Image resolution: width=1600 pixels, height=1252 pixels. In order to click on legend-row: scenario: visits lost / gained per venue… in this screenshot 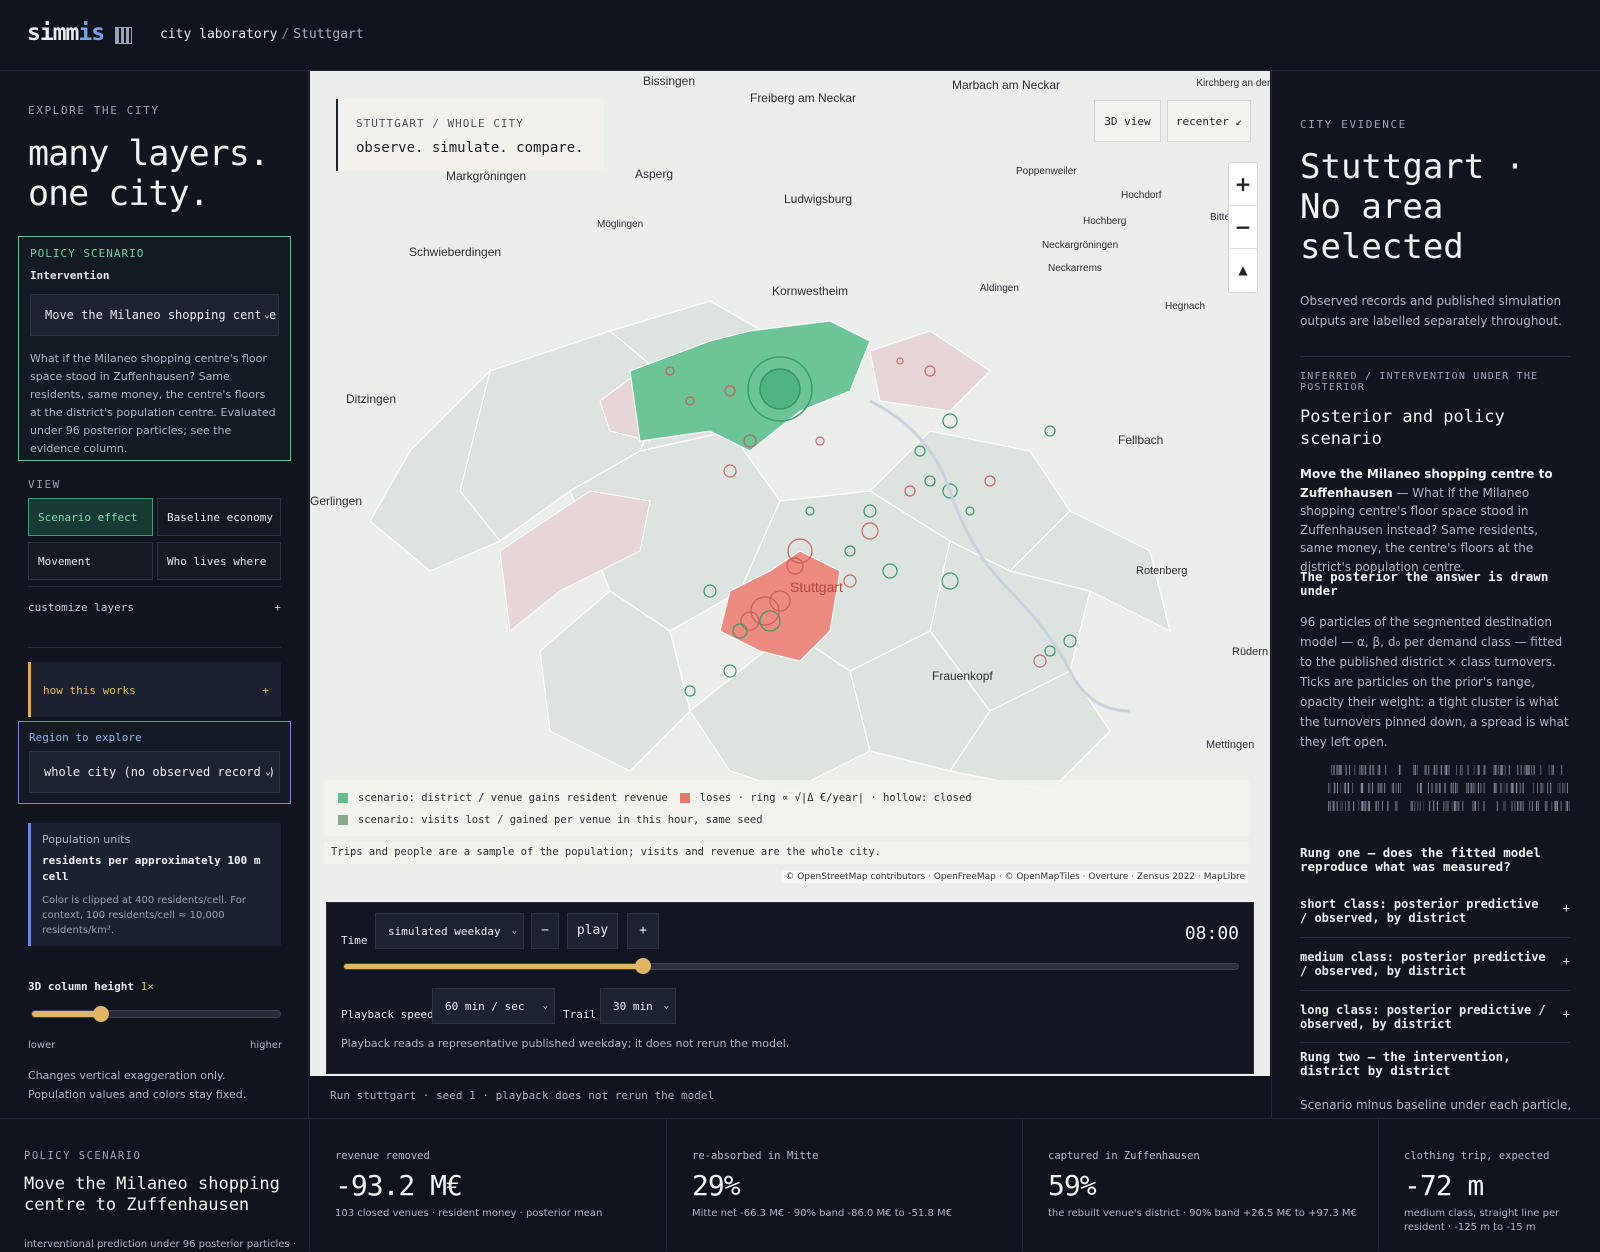, I will do `click(793, 820)`.